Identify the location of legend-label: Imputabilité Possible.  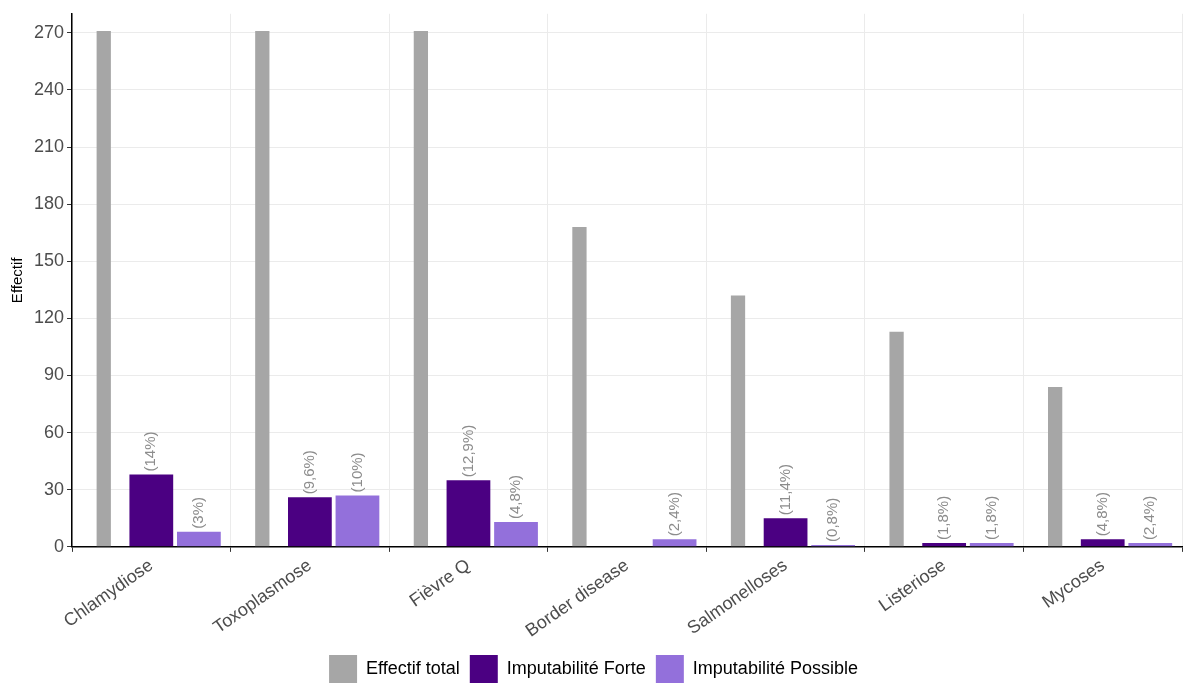
(775, 667).